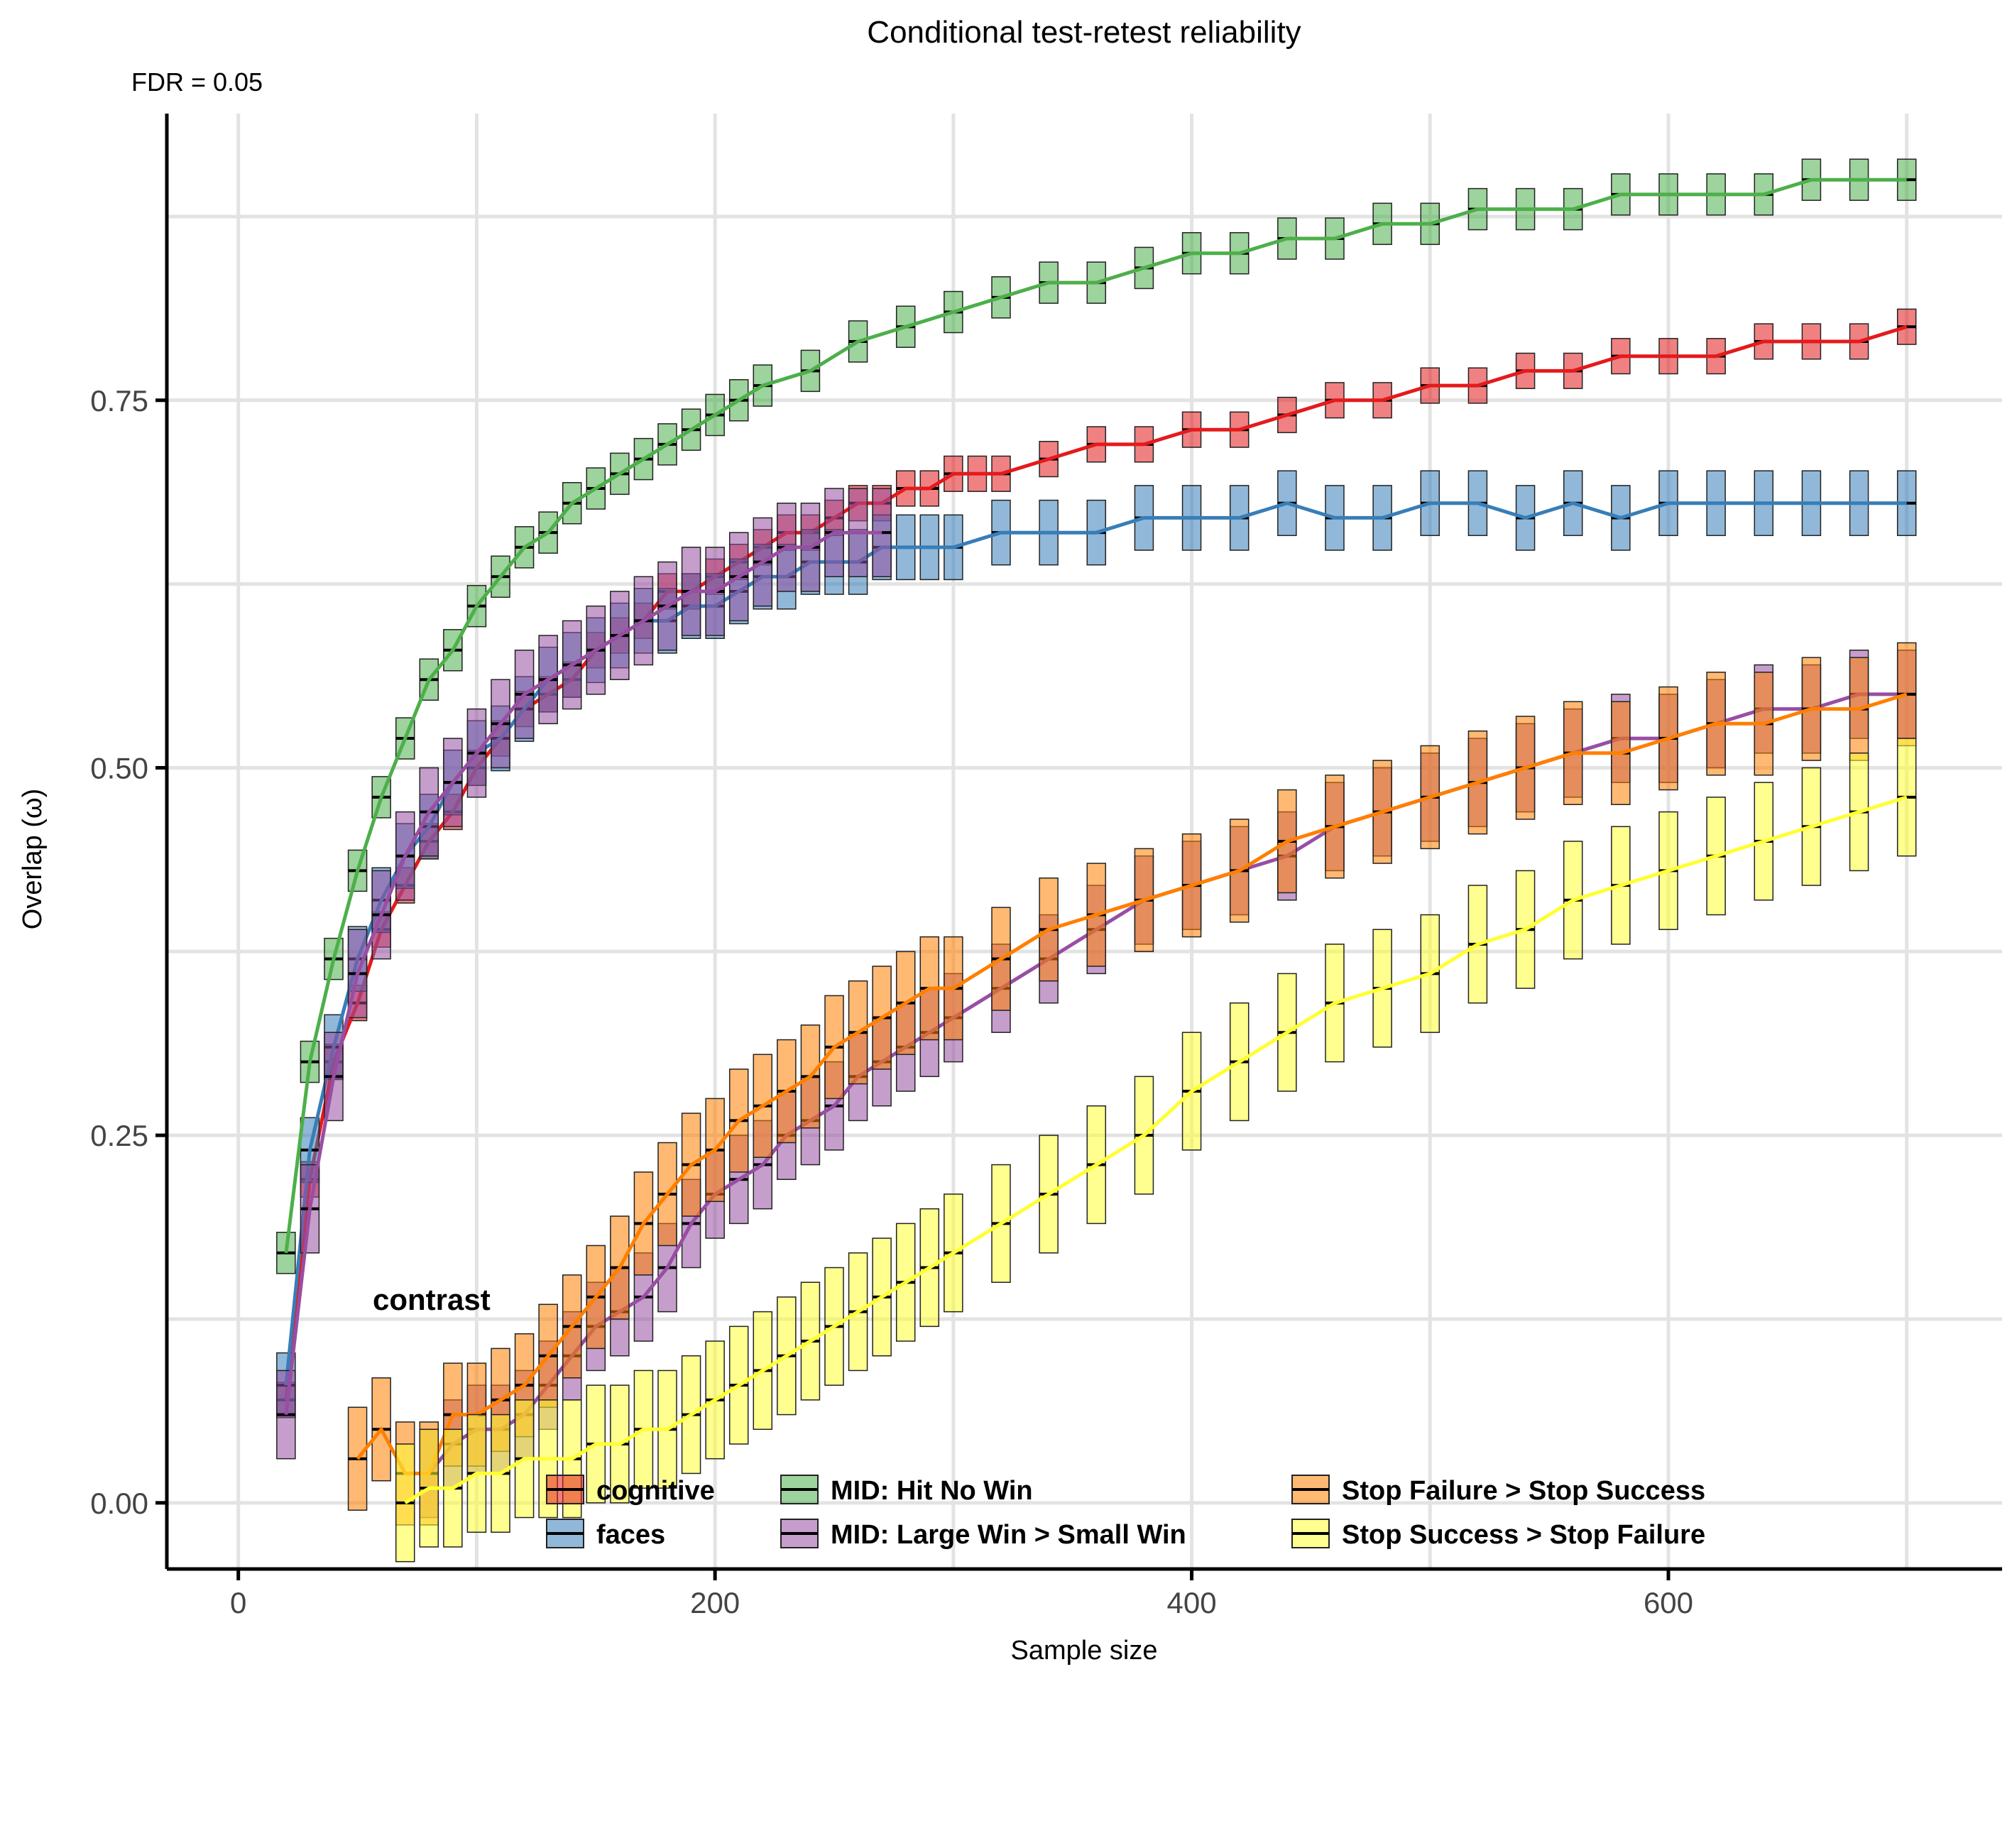 This screenshot has height=1848, width=2012. I want to click on x-tick-label: 400, so click(1192, 1602).